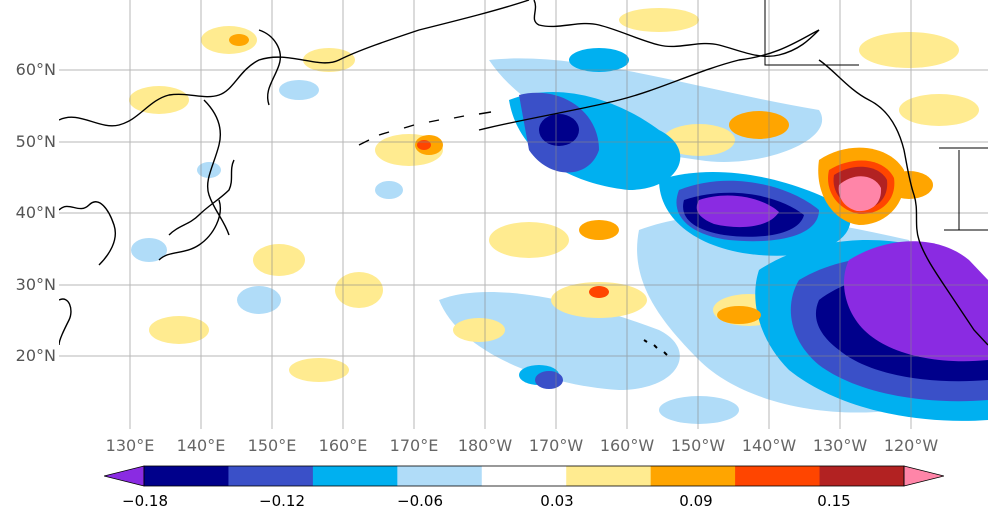 This screenshot has width=988, height=511. I want to click on lon-label-180w: 180°W, so click(485, 445).